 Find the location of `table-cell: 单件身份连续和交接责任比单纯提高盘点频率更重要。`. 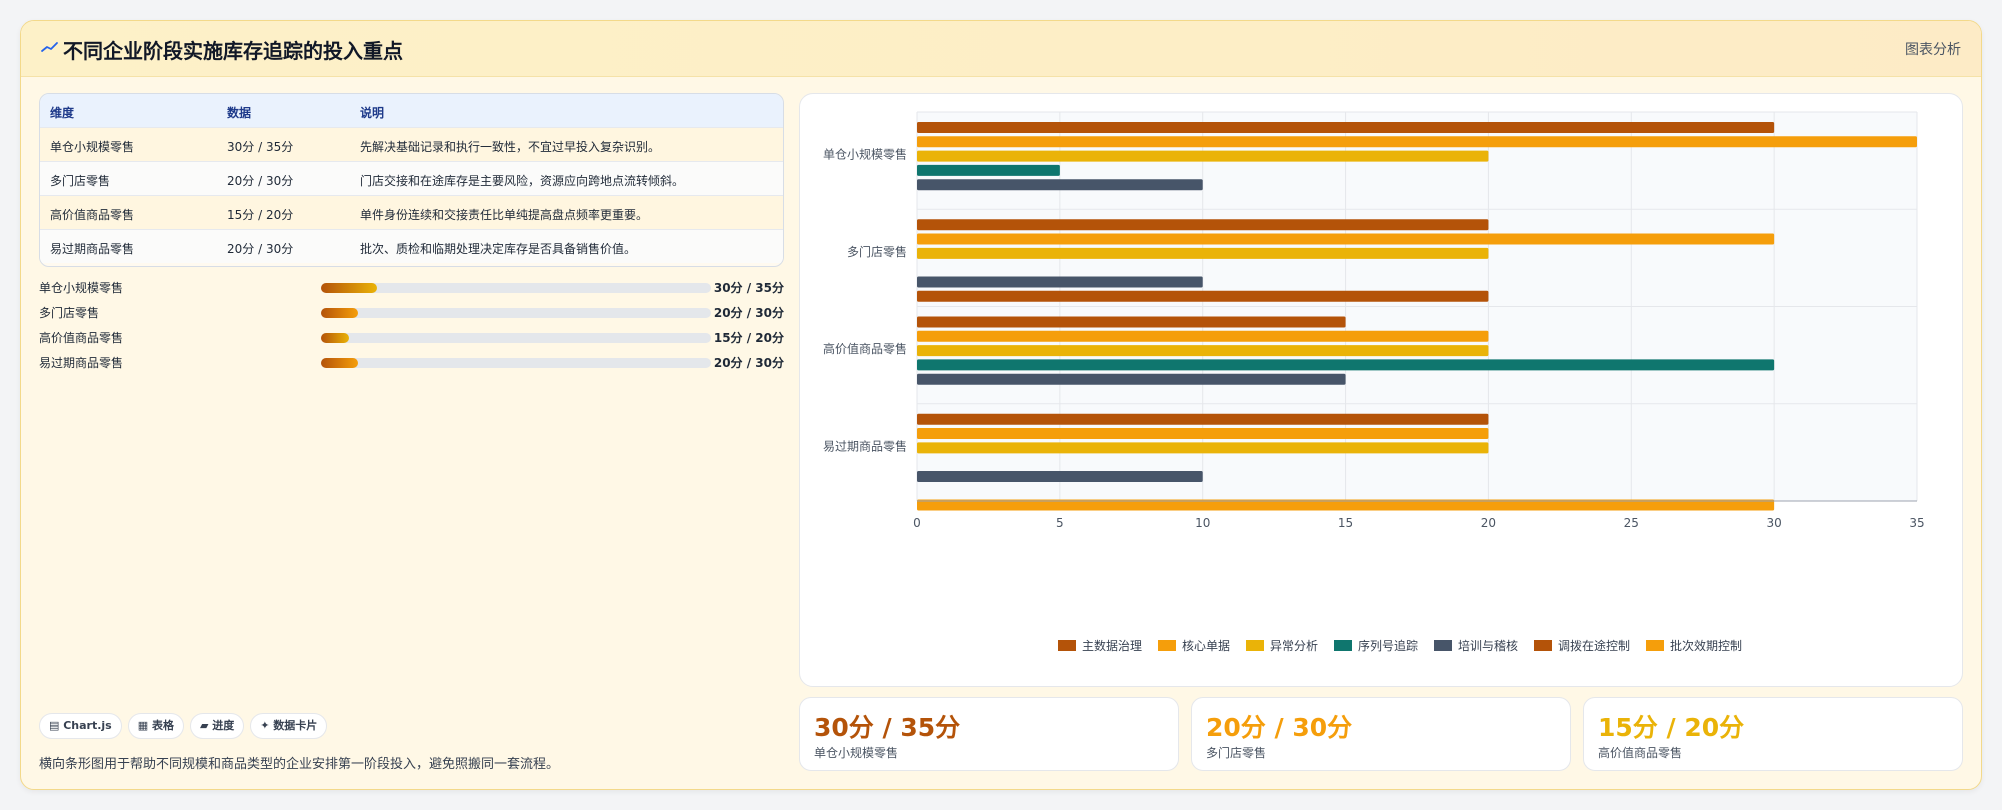

table-cell: 单件身份连续和交接责任比单纯提高盘点频率更重要。 is located at coordinates (504, 215).